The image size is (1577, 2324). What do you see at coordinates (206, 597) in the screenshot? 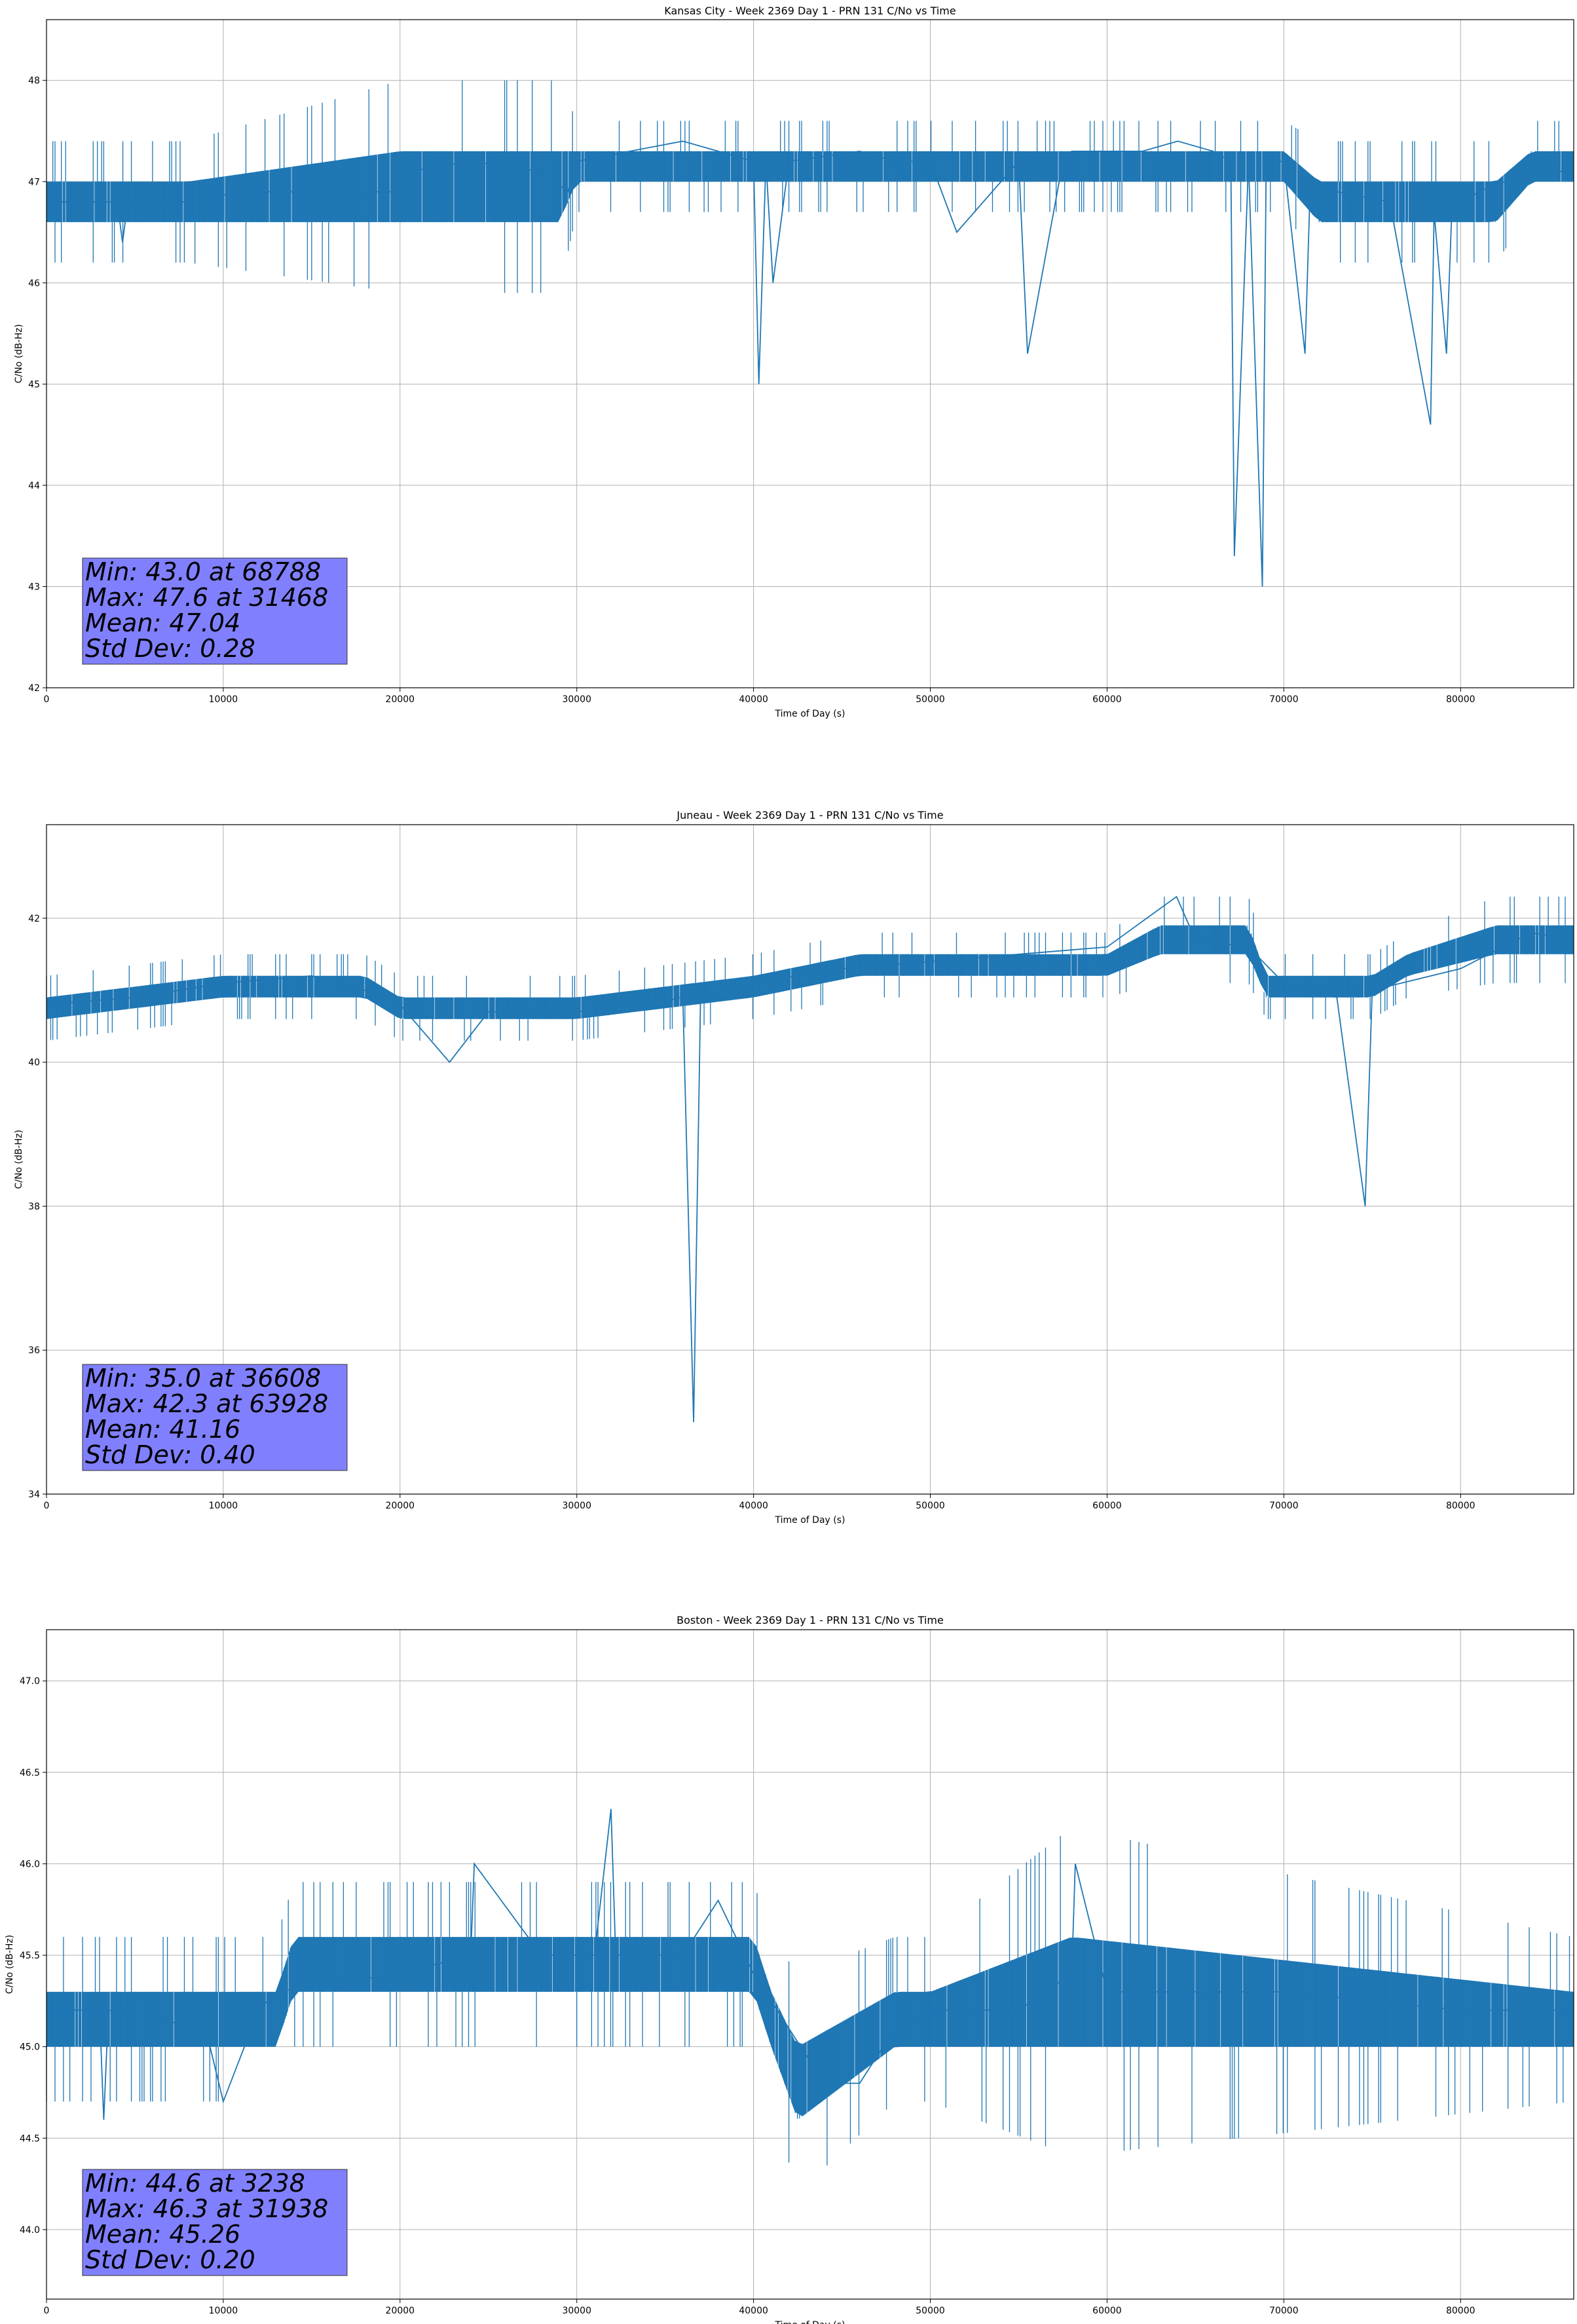
I see `stats-max: Max: 47.6 at 31468` at bounding box center [206, 597].